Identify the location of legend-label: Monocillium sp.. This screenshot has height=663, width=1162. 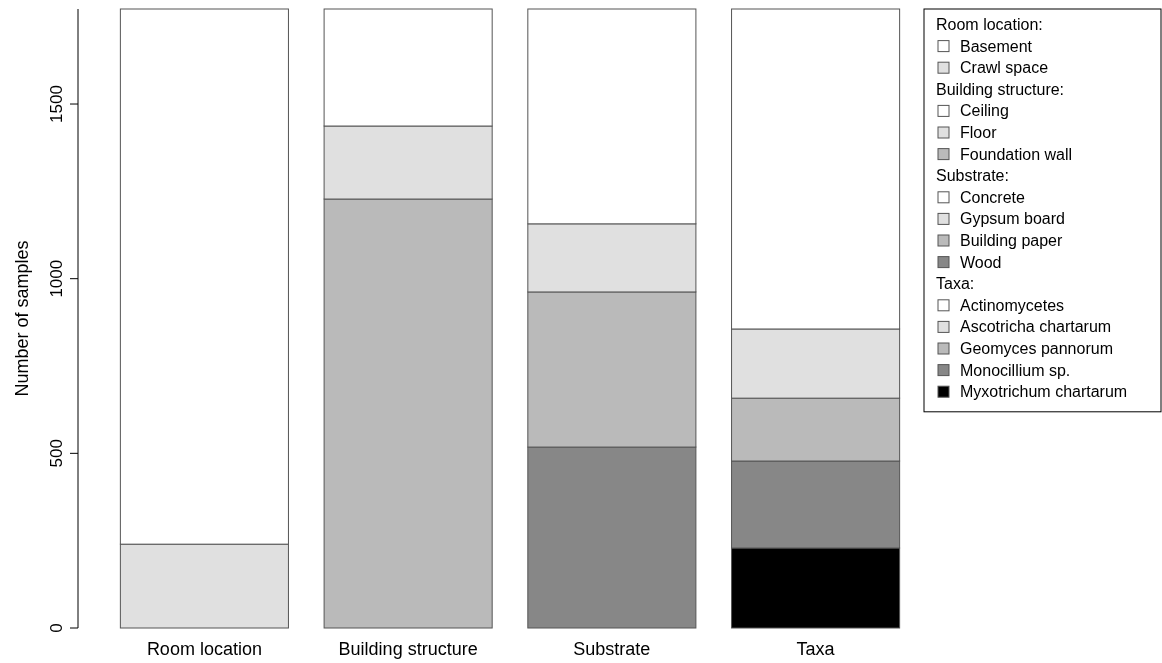
(1015, 370).